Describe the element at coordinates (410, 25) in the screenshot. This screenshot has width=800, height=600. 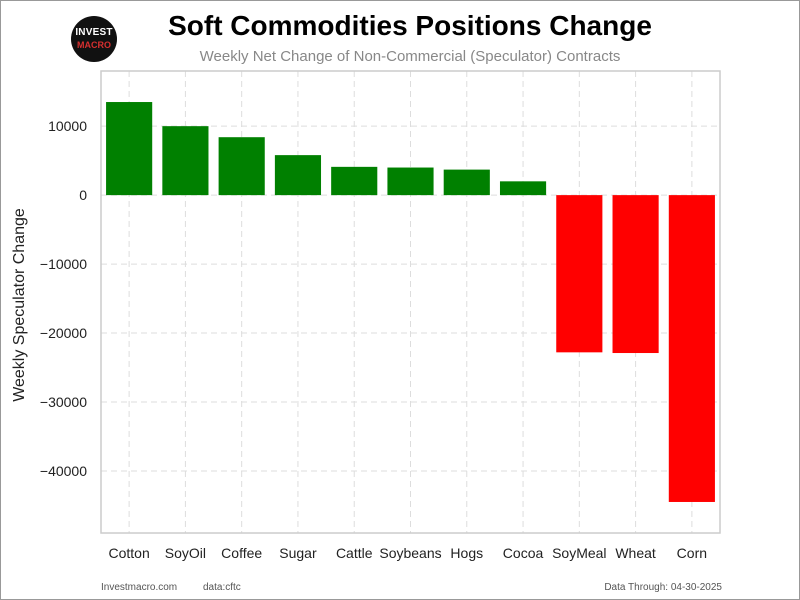
I see `chart-title: Soft Commodities Positions Change` at that location.